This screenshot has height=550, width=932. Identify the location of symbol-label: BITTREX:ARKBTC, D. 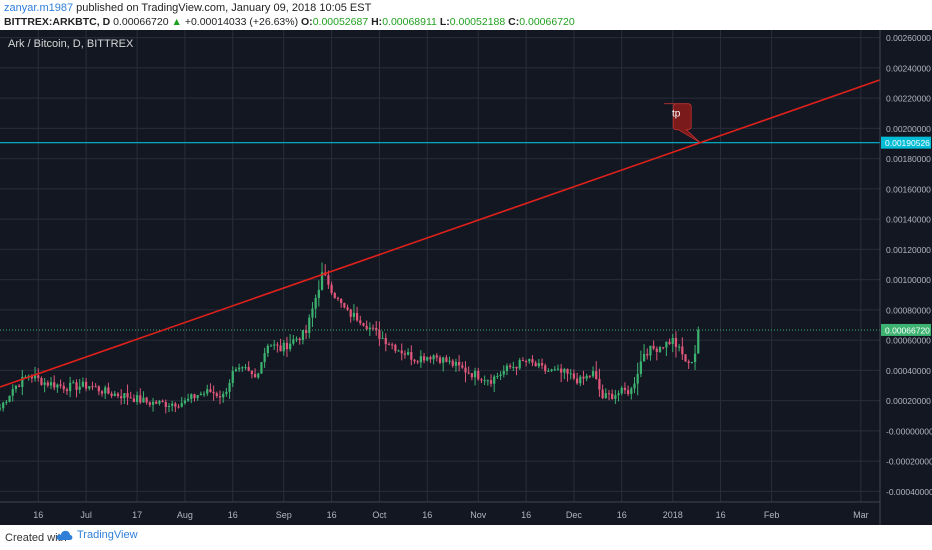
(57, 22).